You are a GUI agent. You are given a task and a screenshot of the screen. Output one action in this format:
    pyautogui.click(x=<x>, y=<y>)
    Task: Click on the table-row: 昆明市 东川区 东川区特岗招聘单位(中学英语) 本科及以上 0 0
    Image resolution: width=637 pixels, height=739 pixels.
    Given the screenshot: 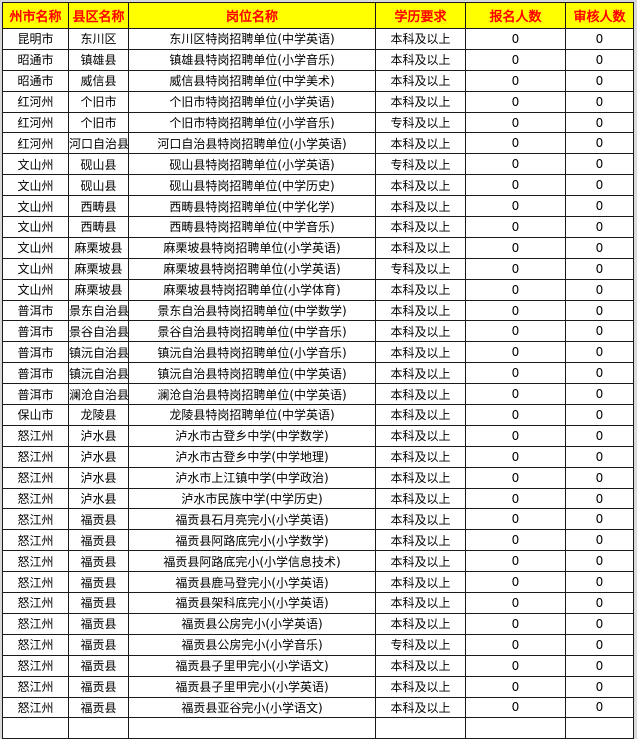 What is the action you would take?
    pyautogui.click(x=318, y=39)
    